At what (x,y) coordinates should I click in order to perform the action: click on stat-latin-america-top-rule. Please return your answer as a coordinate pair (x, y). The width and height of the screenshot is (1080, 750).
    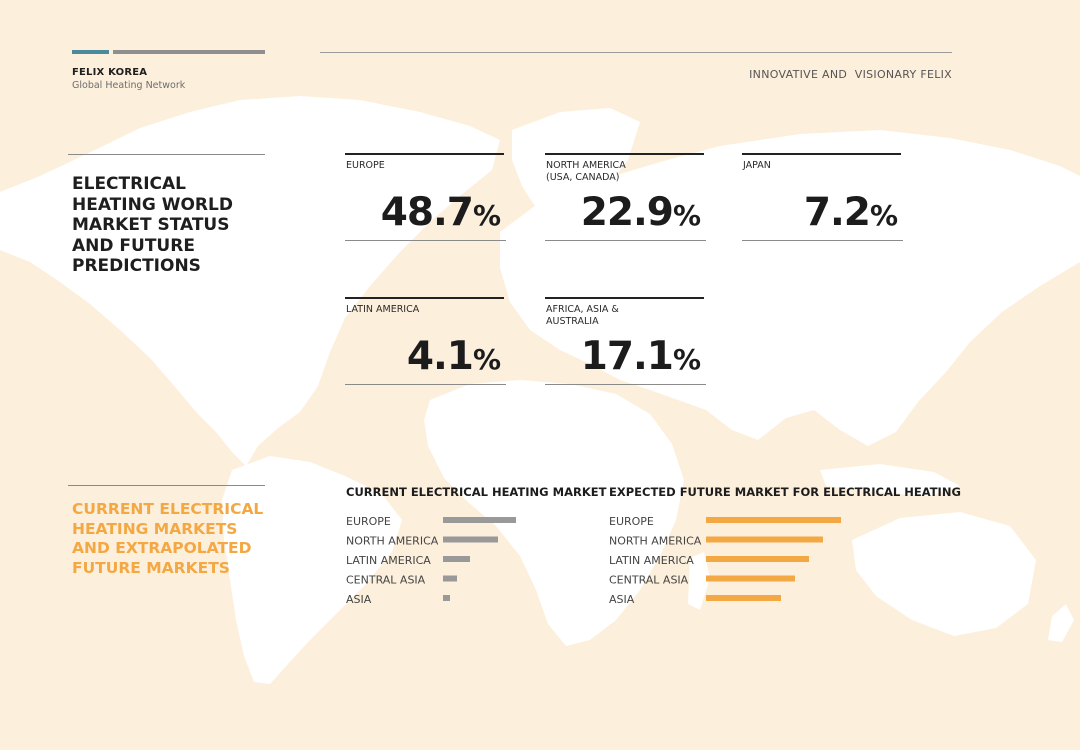
    Looking at the image, I should click on (424, 298).